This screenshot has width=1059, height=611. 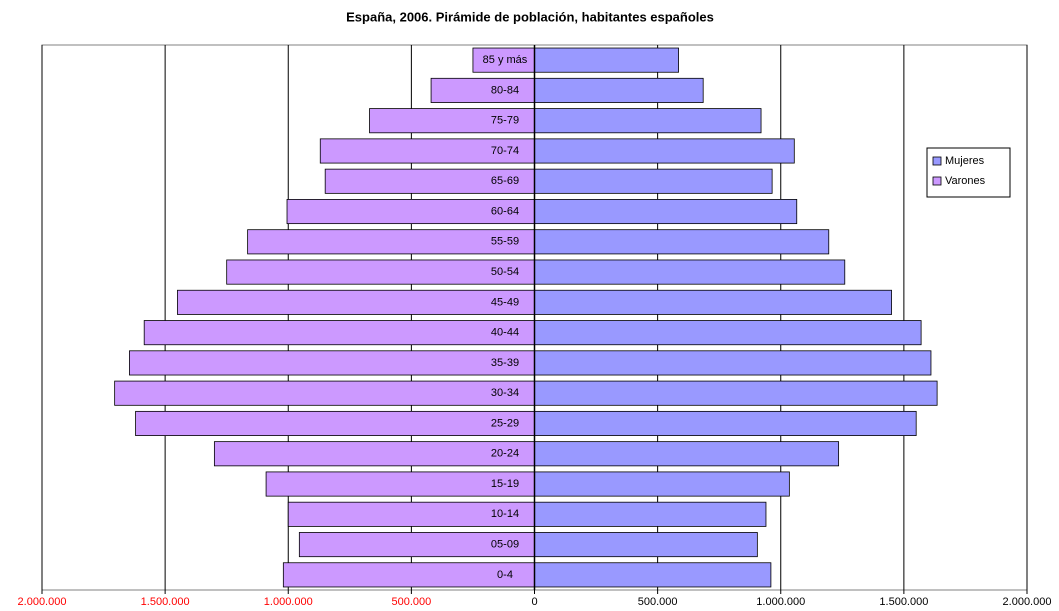 What do you see at coordinates (505, 514) in the screenshot?
I see `y-tick-label: 10-14` at bounding box center [505, 514].